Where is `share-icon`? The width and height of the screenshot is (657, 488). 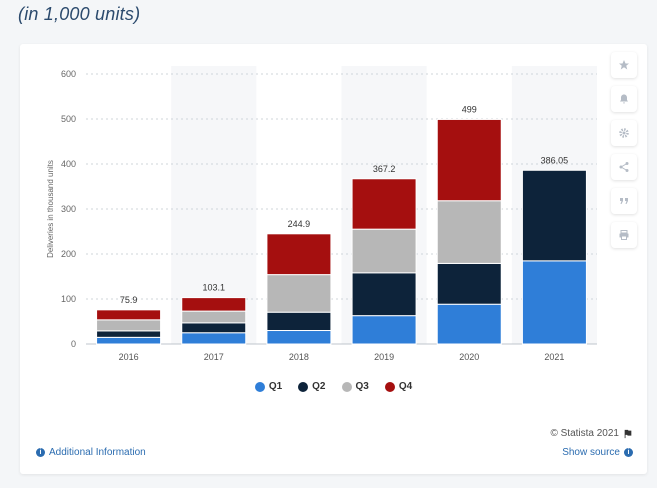 share-icon is located at coordinates (624, 167).